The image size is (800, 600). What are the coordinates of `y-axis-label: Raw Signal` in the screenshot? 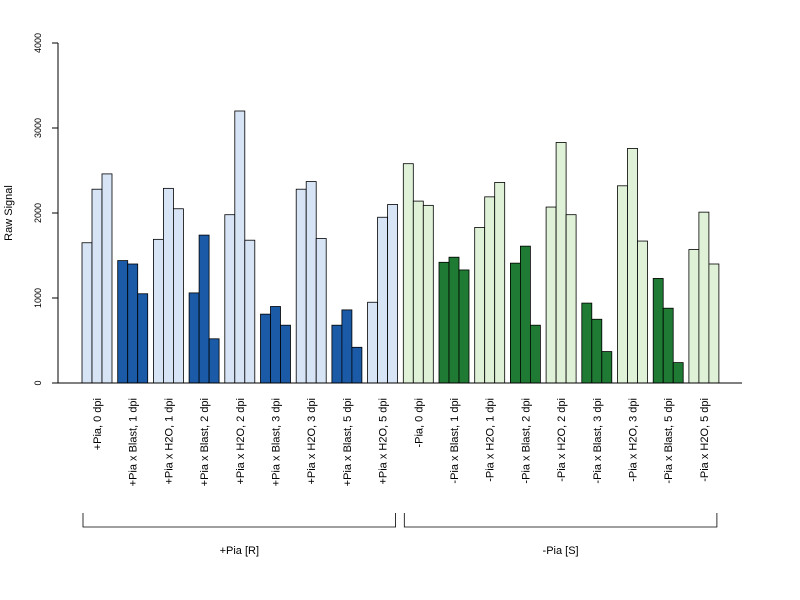 It's located at (9, 213).